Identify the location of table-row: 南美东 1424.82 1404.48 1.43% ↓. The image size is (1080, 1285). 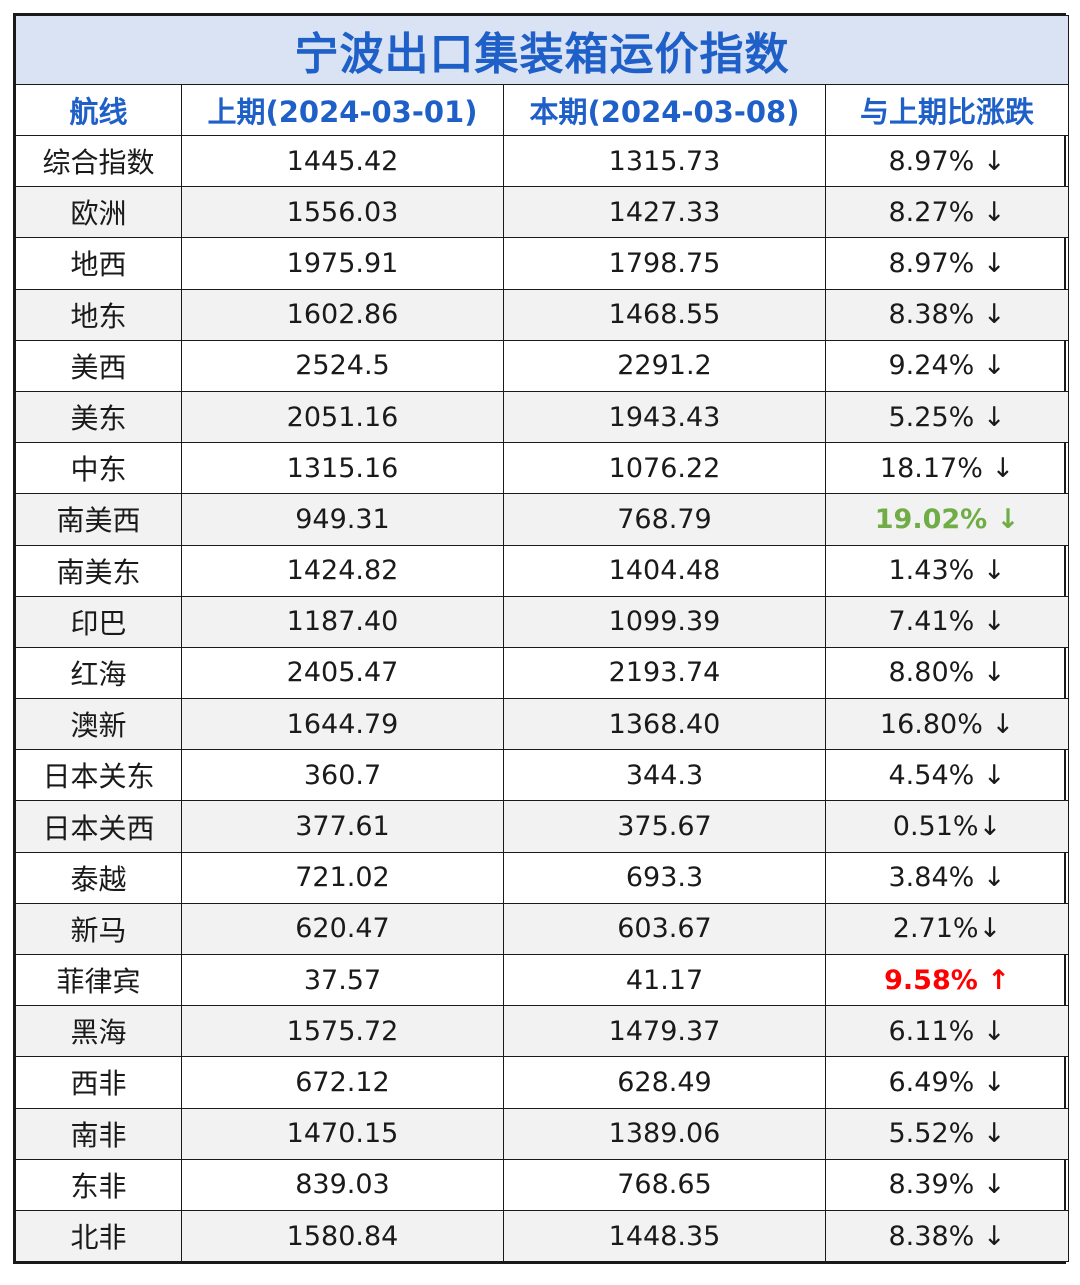
(542, 570).